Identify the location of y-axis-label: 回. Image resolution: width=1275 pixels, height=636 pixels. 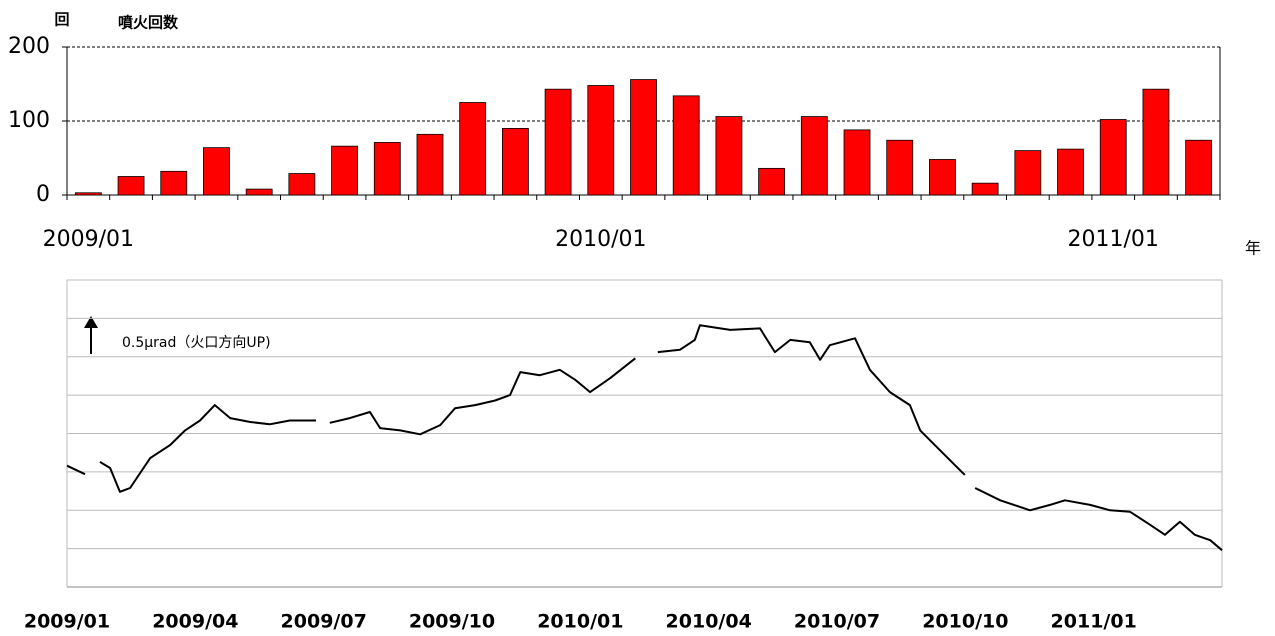
(61, 20).